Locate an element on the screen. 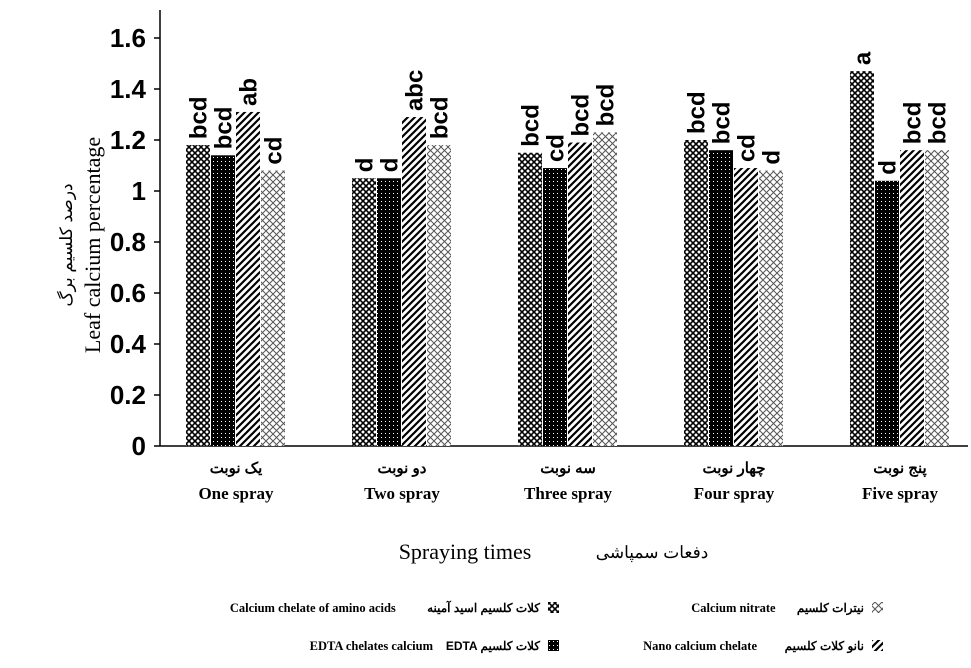 The image size is (971, 668). x-tick-label-persian: چهار نوبت is located at coordinates (734, 468).